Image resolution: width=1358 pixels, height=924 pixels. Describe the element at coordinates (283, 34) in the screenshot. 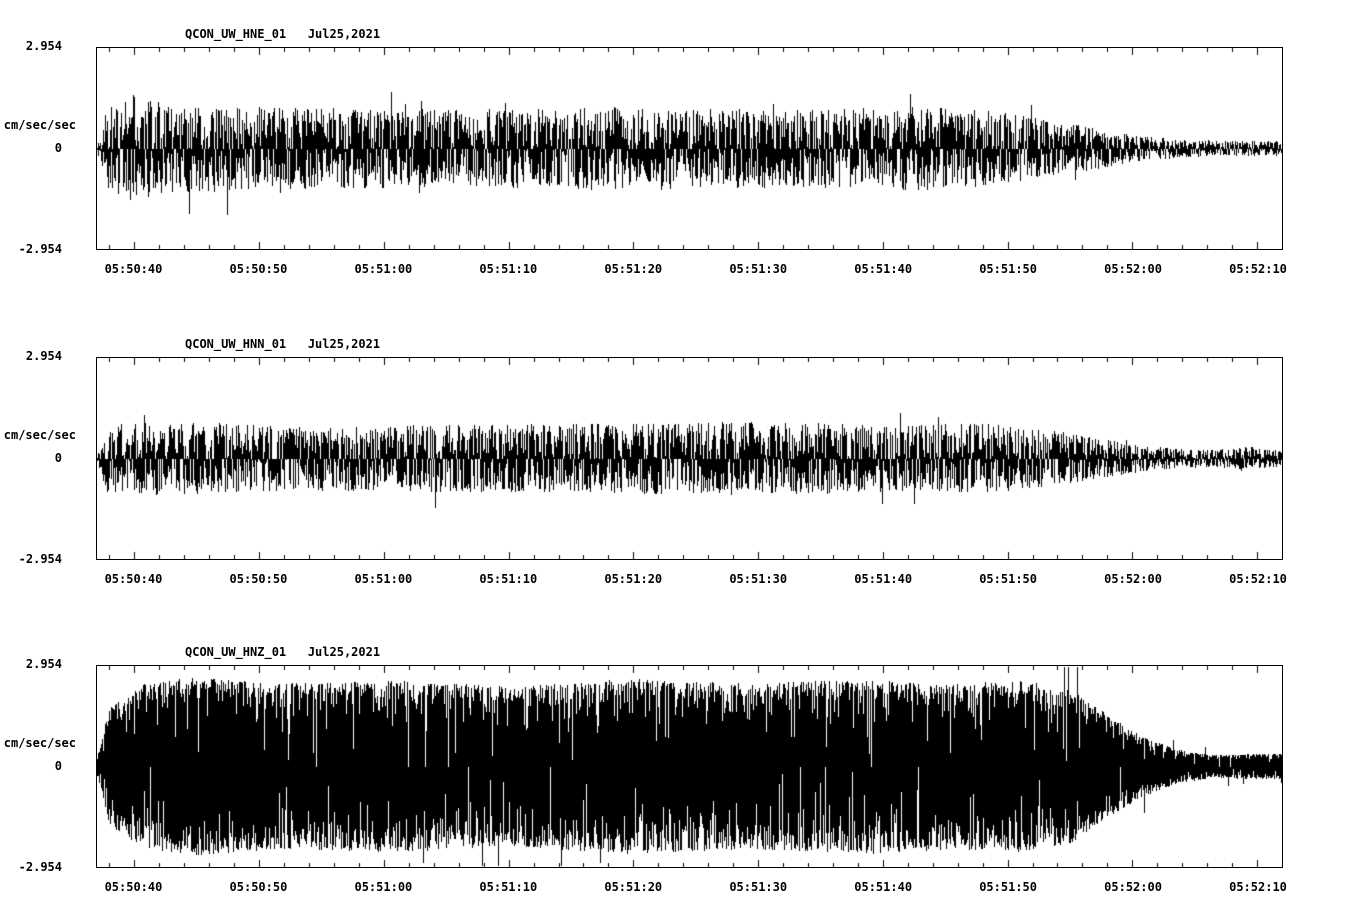

I see `trace-title: QCON_UW_HNE_01 Jul25,2021` at that location.